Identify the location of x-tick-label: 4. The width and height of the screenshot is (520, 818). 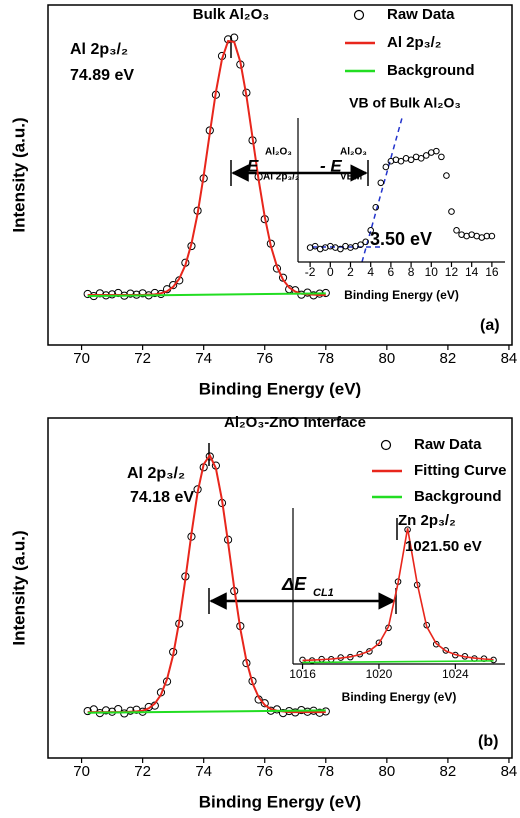
(370, 272).